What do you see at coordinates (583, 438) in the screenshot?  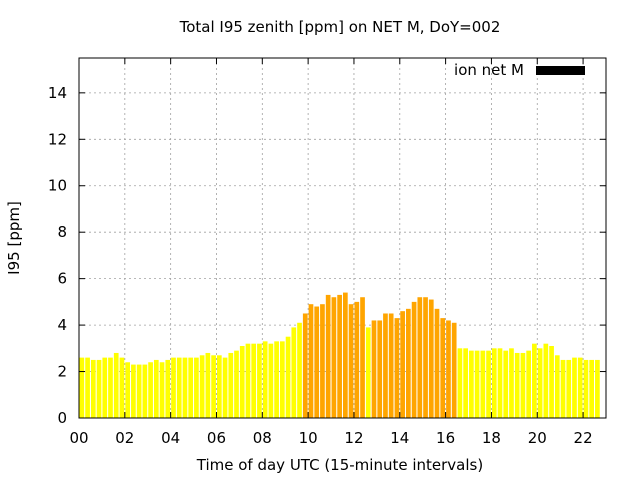 I see `x-tick-label: 22` at bounding box center [583, 438].